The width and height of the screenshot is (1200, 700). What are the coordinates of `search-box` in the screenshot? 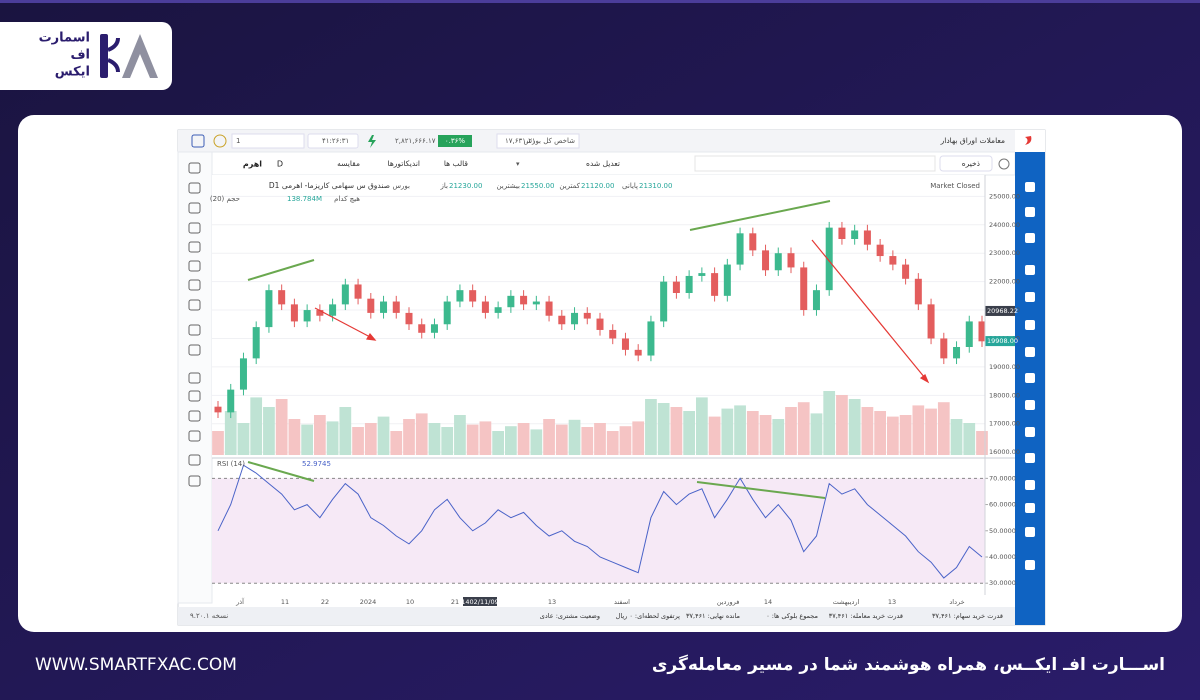 It's located at (268, 141).